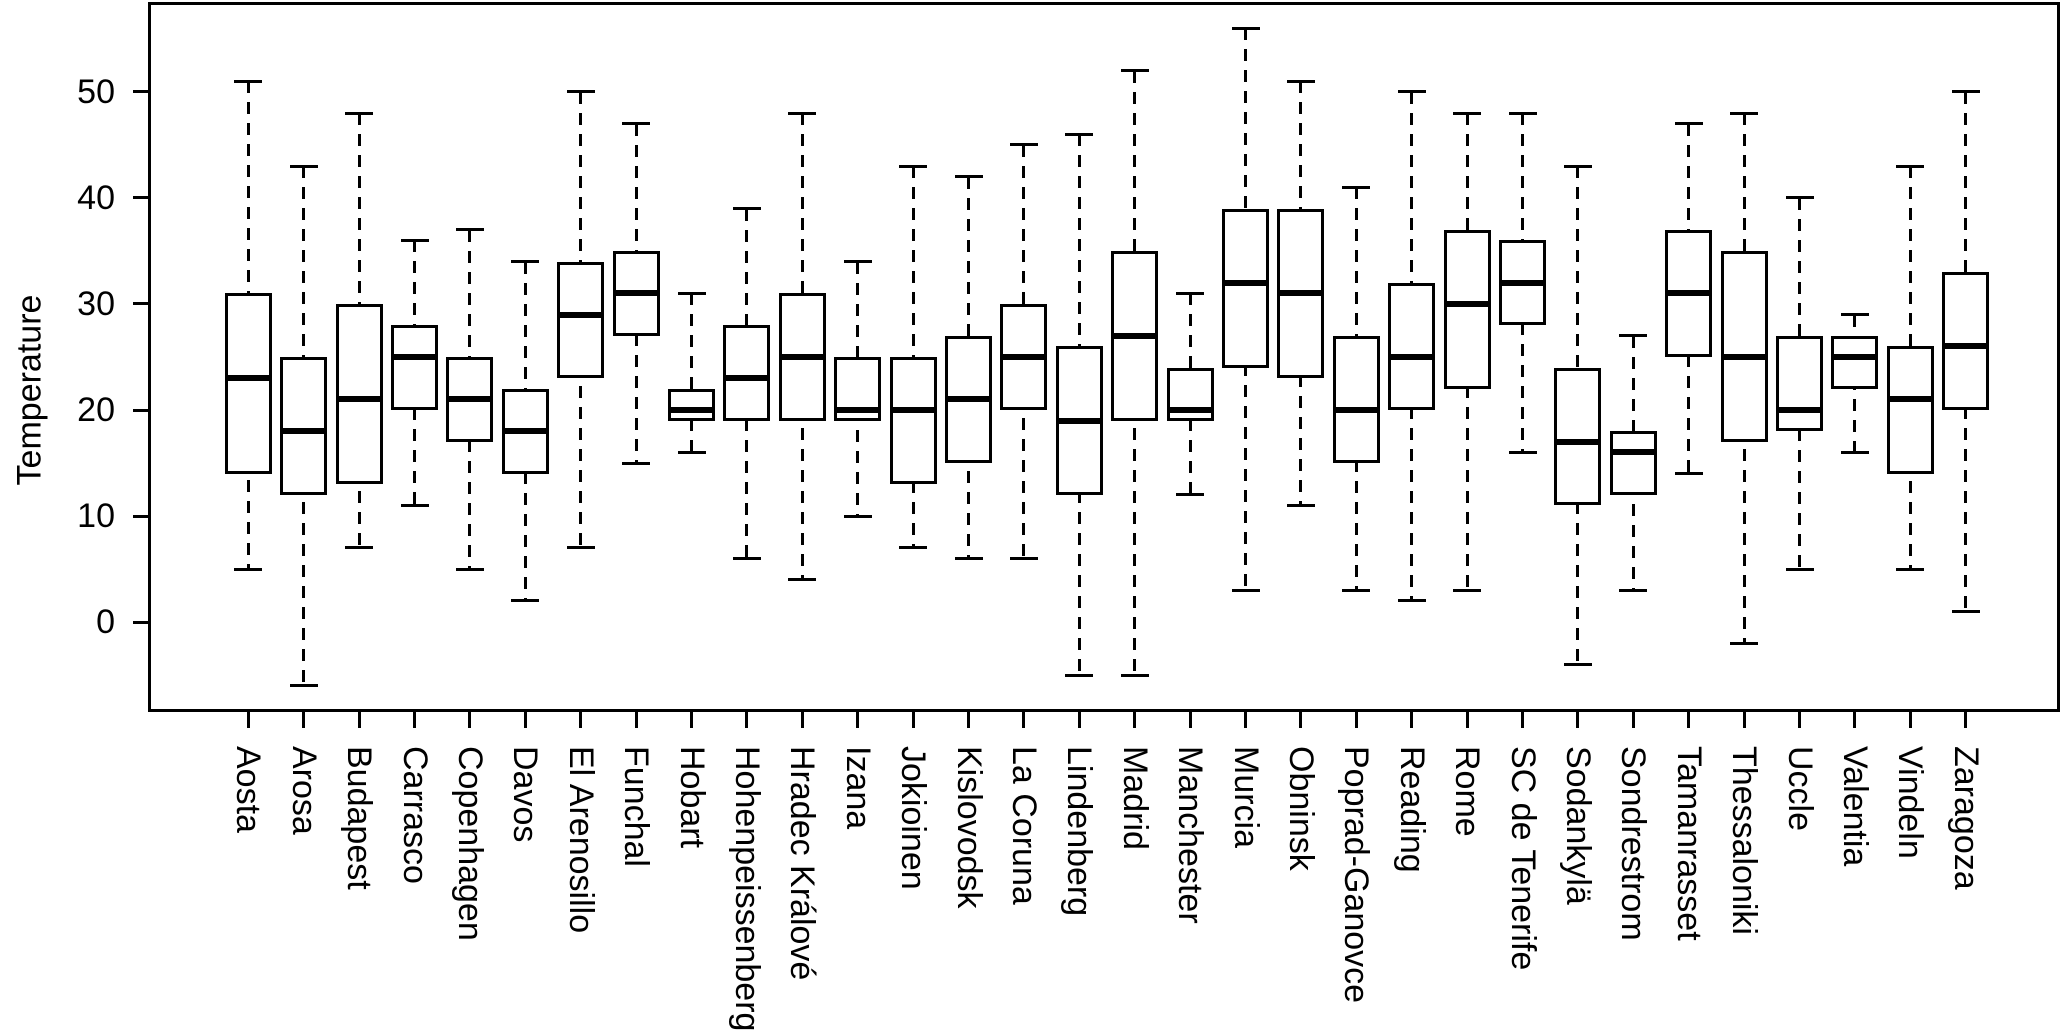 The width and height of the screenshot is (2067, 1031). What do you see at coordinates (968, 827) in the screenshot?
I see `x-tick-label: Kislovodsk` at bounding box center [968, 827].